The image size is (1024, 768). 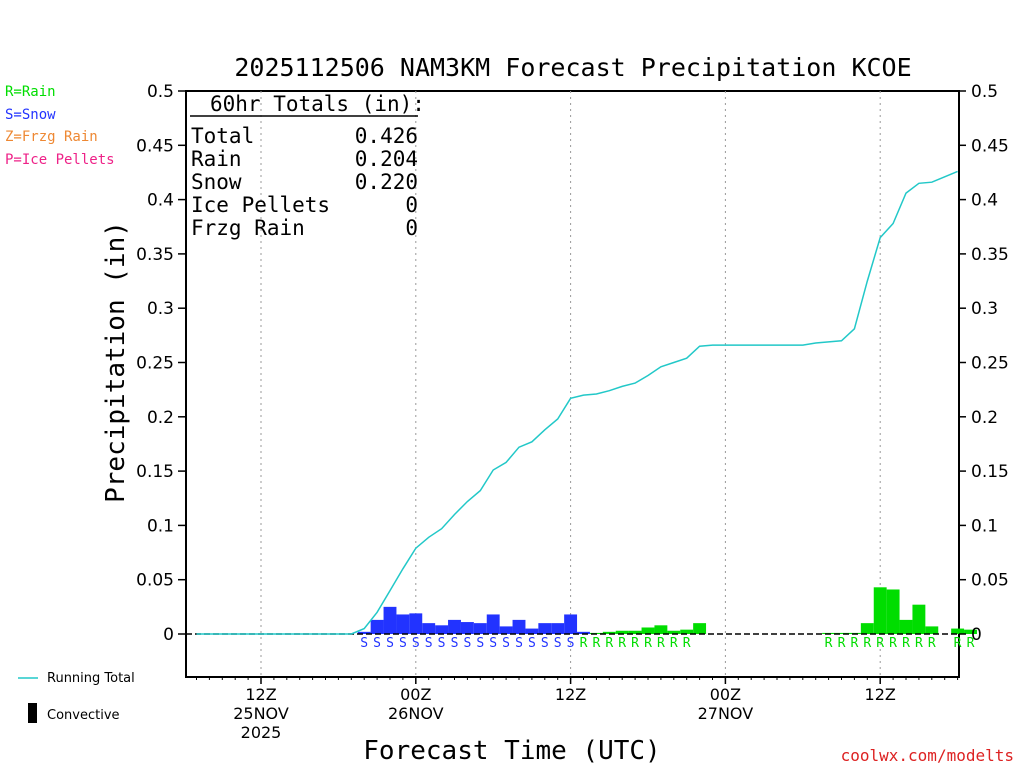 What do you see at coordinates (160, 309) in the screenshot?
I see `y-tick-label: 0.3` at bounding box center [160, 309].